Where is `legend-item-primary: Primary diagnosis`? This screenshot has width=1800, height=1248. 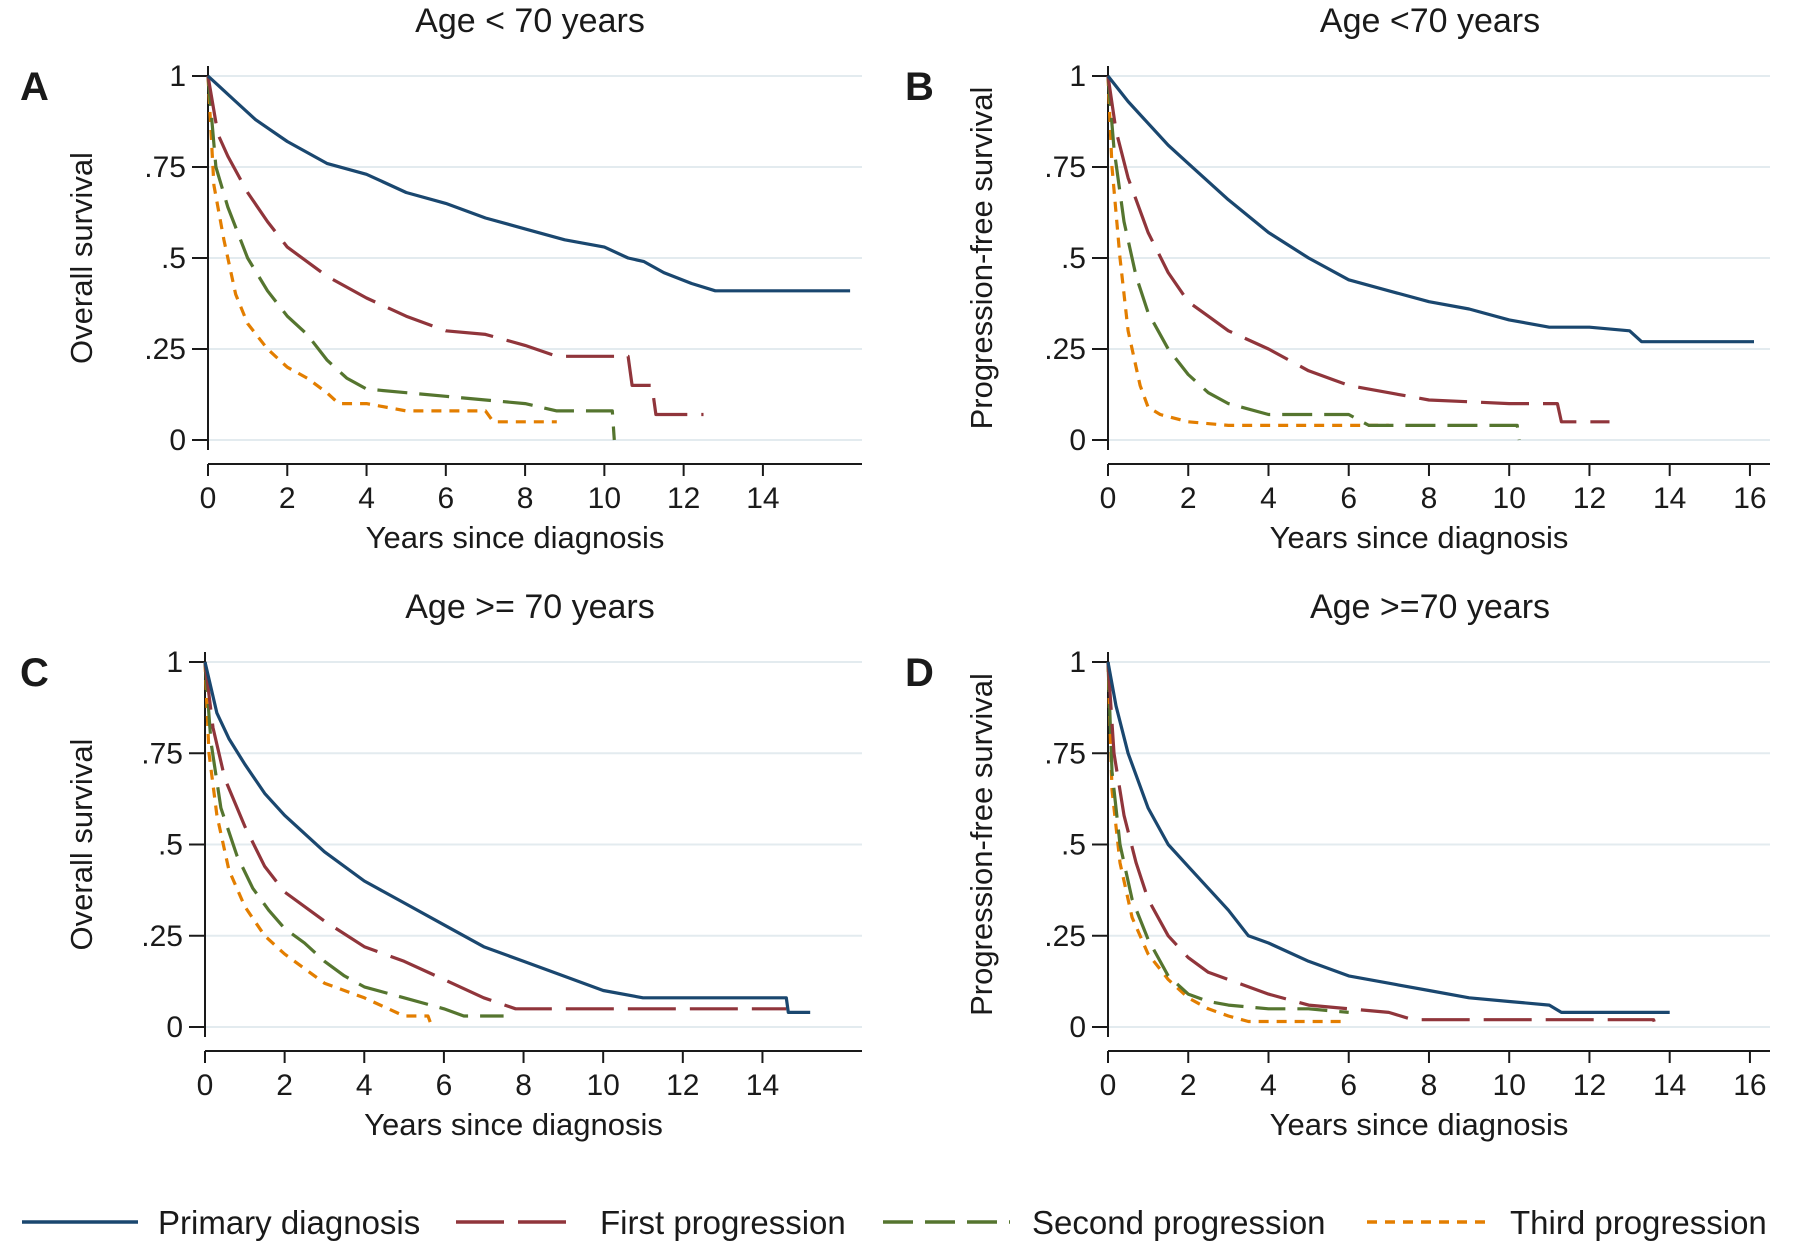
legend-item-primary: Primary diagnosis is located at coordinates (221, 1222).